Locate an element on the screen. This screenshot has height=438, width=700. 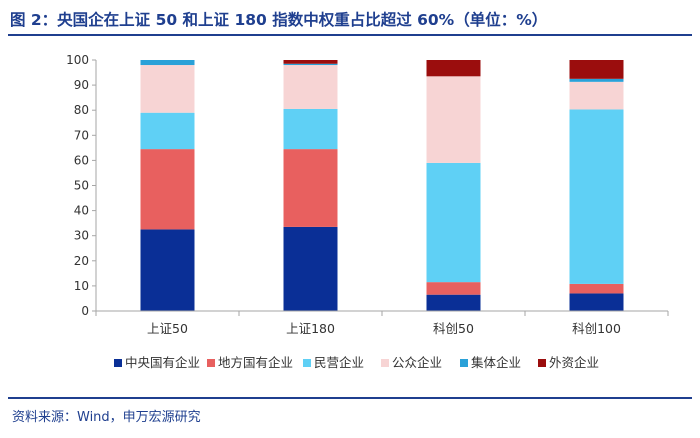
x-tick-label: 科创50 is located at coordinates (453, 328).